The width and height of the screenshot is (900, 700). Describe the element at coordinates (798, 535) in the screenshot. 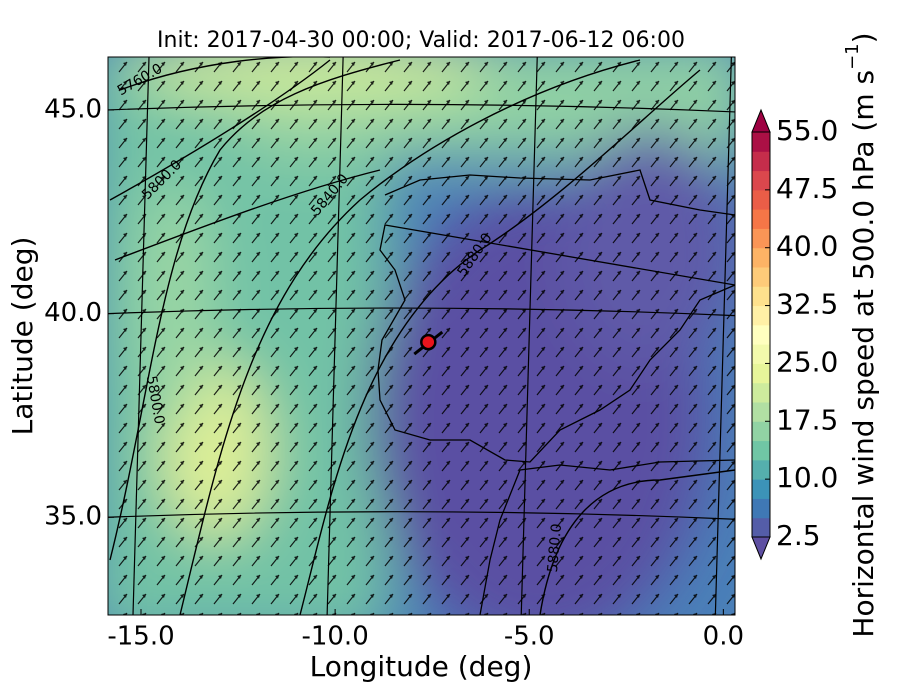

I see `colorbar-tick-label: 2.5` at that location.